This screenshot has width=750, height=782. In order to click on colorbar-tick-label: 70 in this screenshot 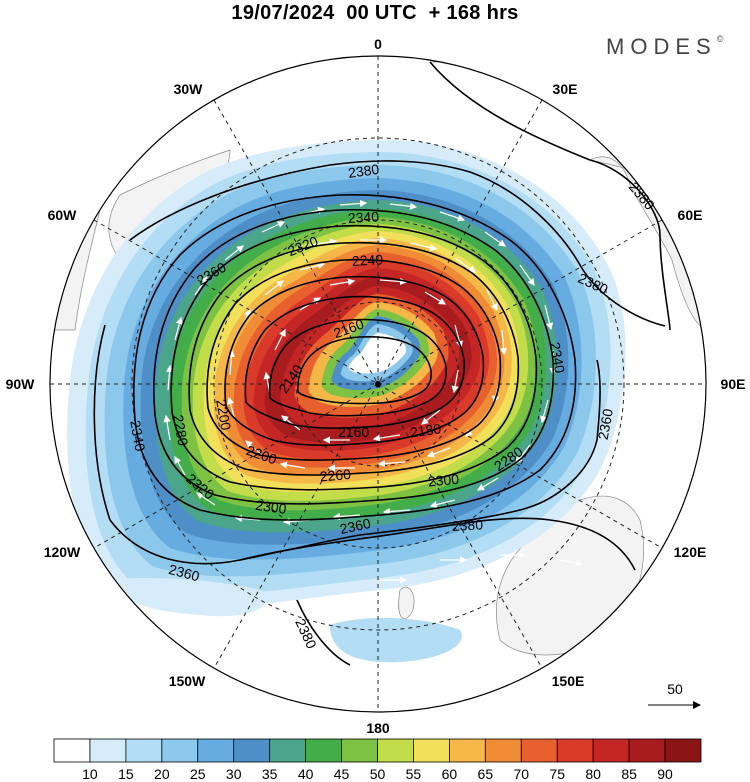, I will do `click(521, 774)`.